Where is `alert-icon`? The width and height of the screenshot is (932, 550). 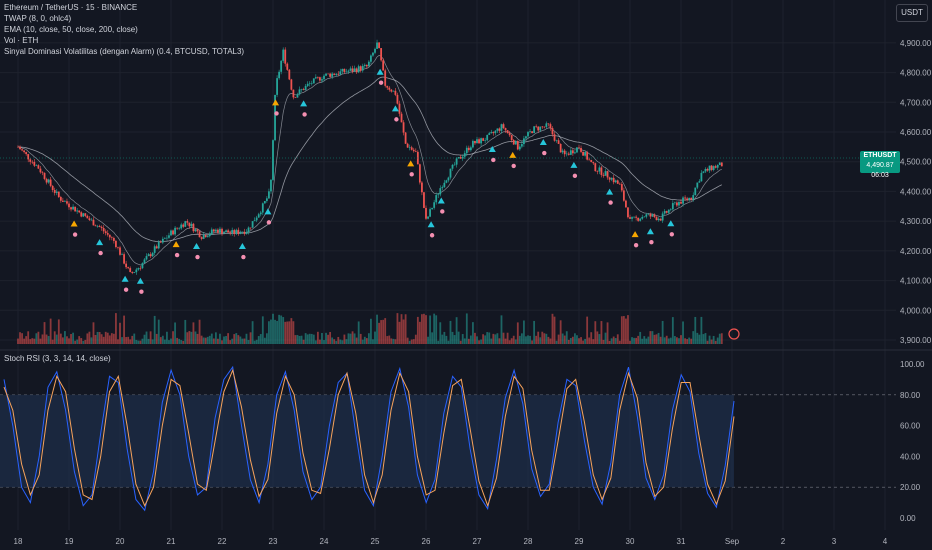 alert-icon is located at coordinates (734, 334).